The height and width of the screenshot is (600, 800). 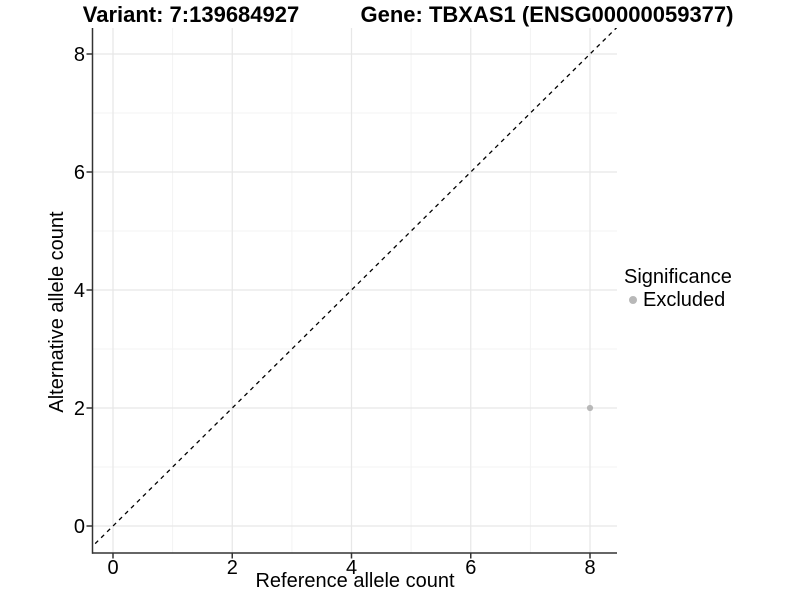 What do you see at coordinates (112, 568) in the screenshot?
I see `x-tick-label: 0` at bounding box center [112, 568].